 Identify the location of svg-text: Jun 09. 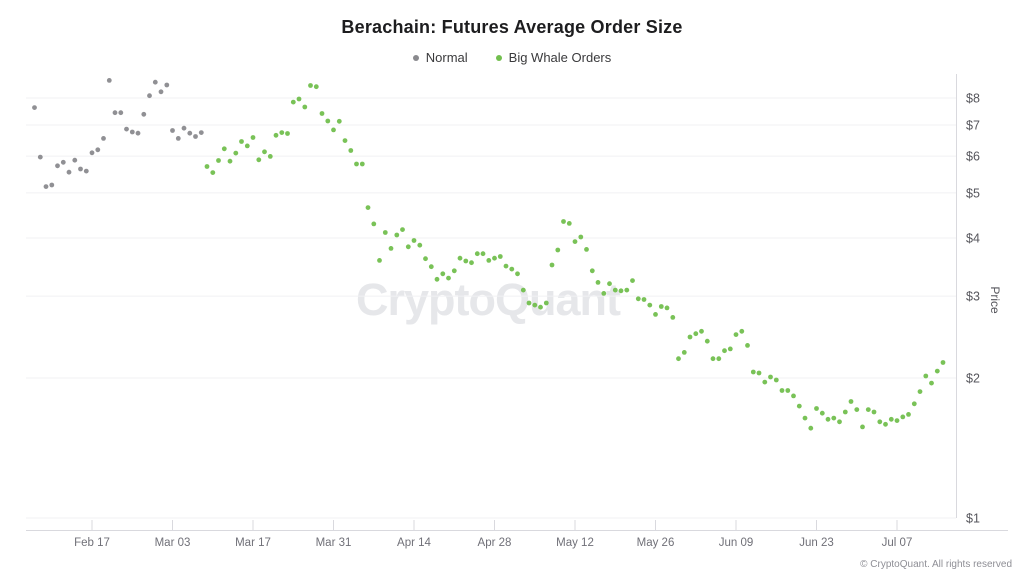
(736, 543).